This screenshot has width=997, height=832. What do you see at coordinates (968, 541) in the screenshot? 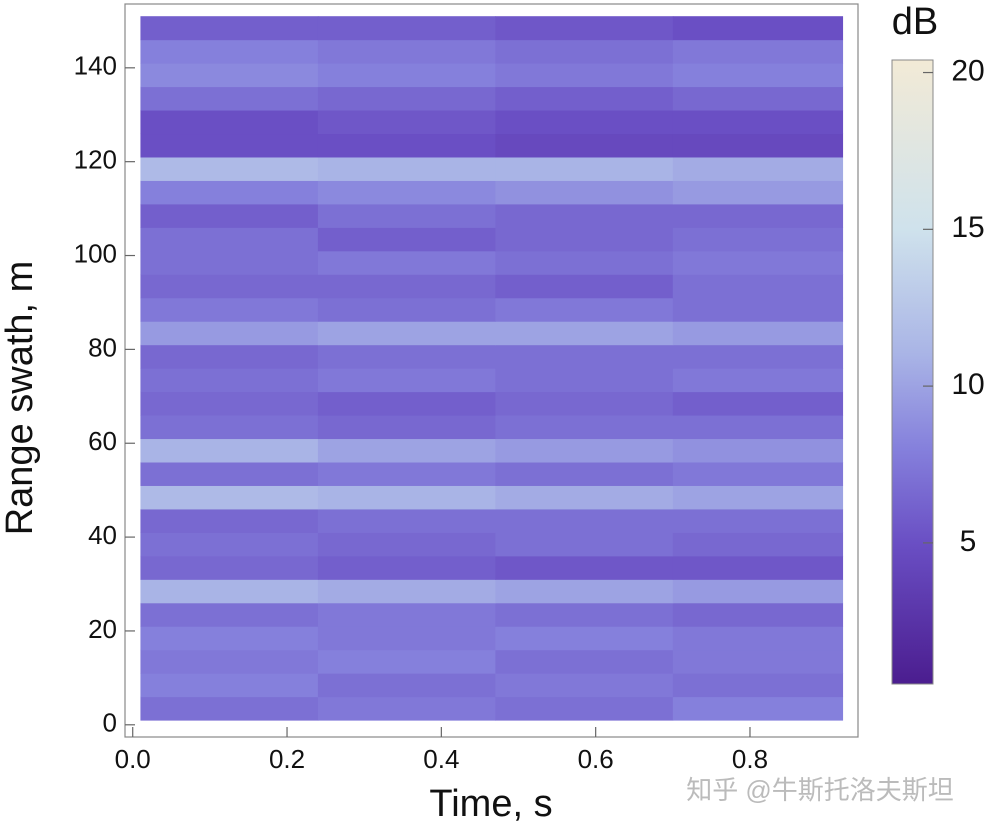
I see `colorbar-tick-label: 5` at bounding box center [968, 541].